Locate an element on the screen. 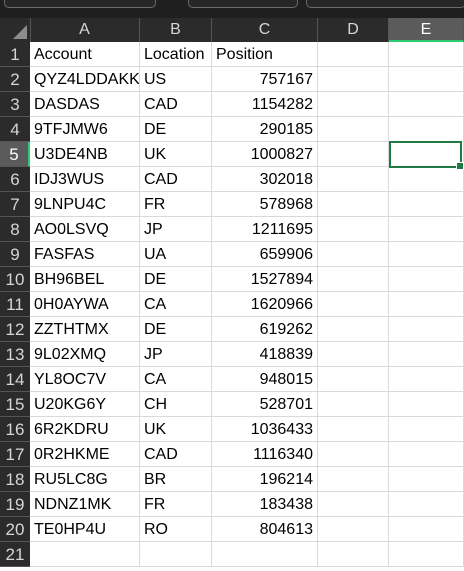 This screenshot has width=464, height=571. cell-c16: 1036433 is located at coordinates (265, 429).